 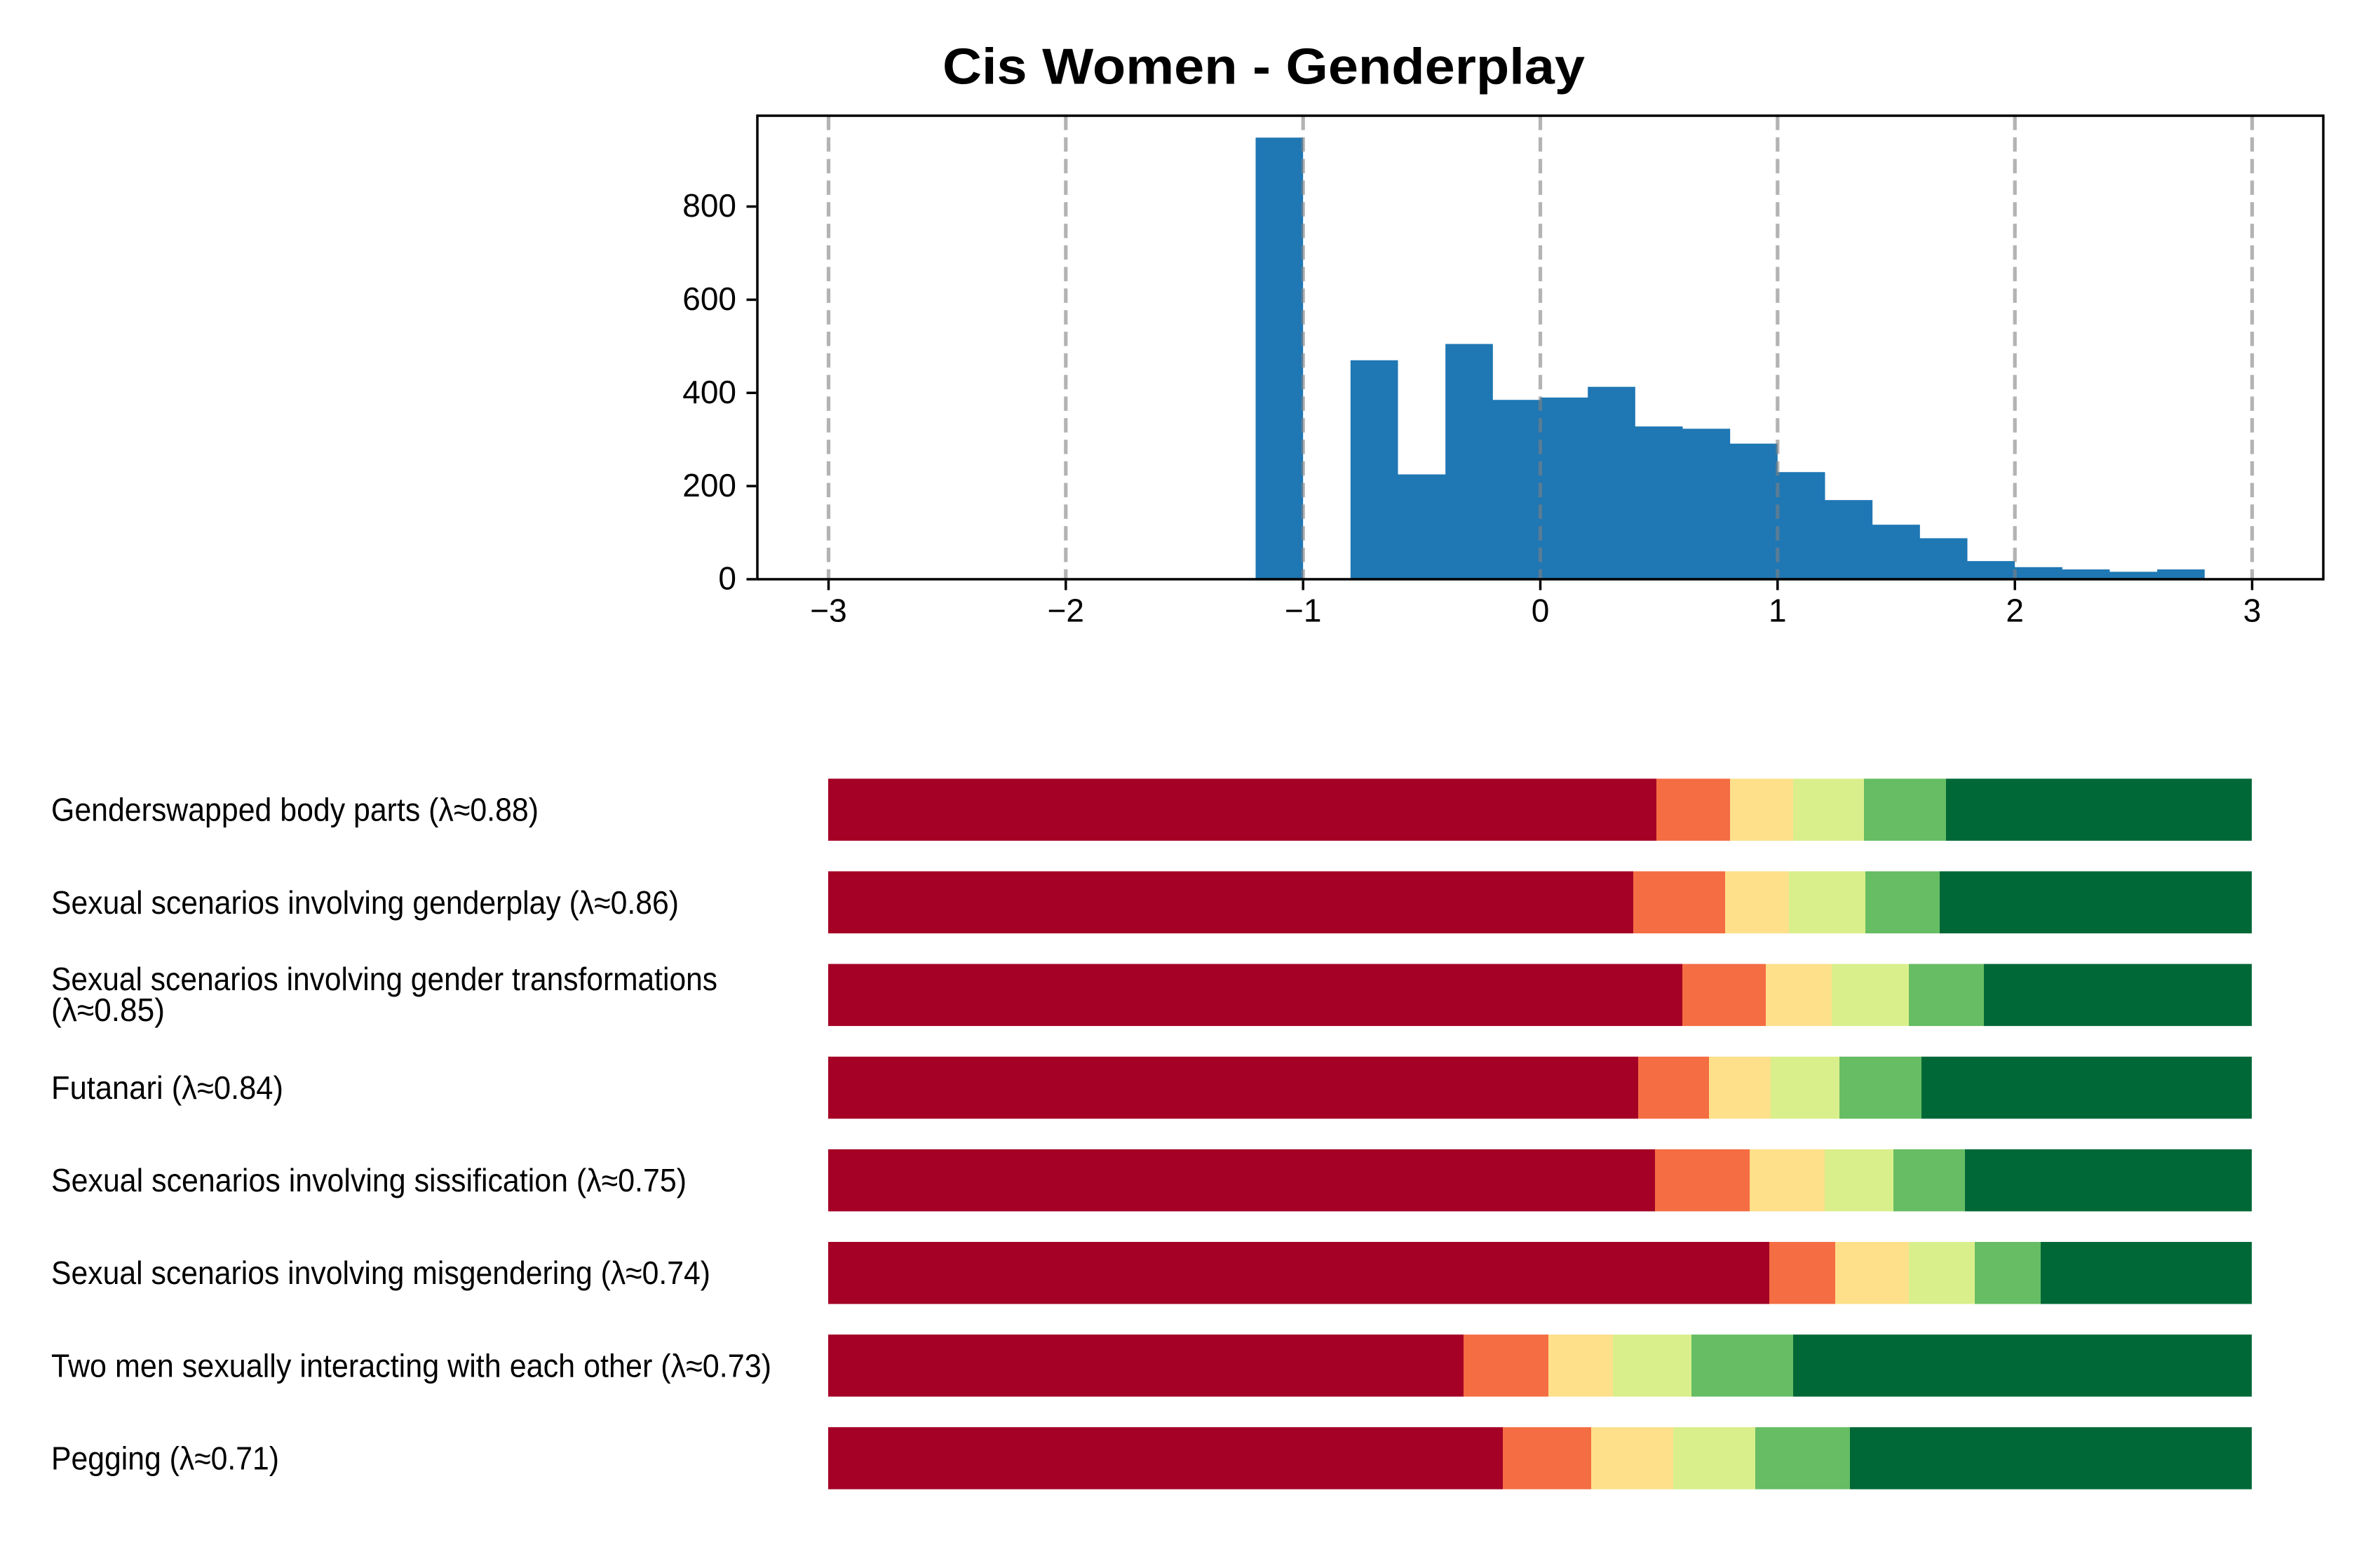 What do you see at coordinates (165, 1458) in the screenshot?
I see `svg-text: Pegging (λ≈0.71)` at bounding box center [165, 1458].